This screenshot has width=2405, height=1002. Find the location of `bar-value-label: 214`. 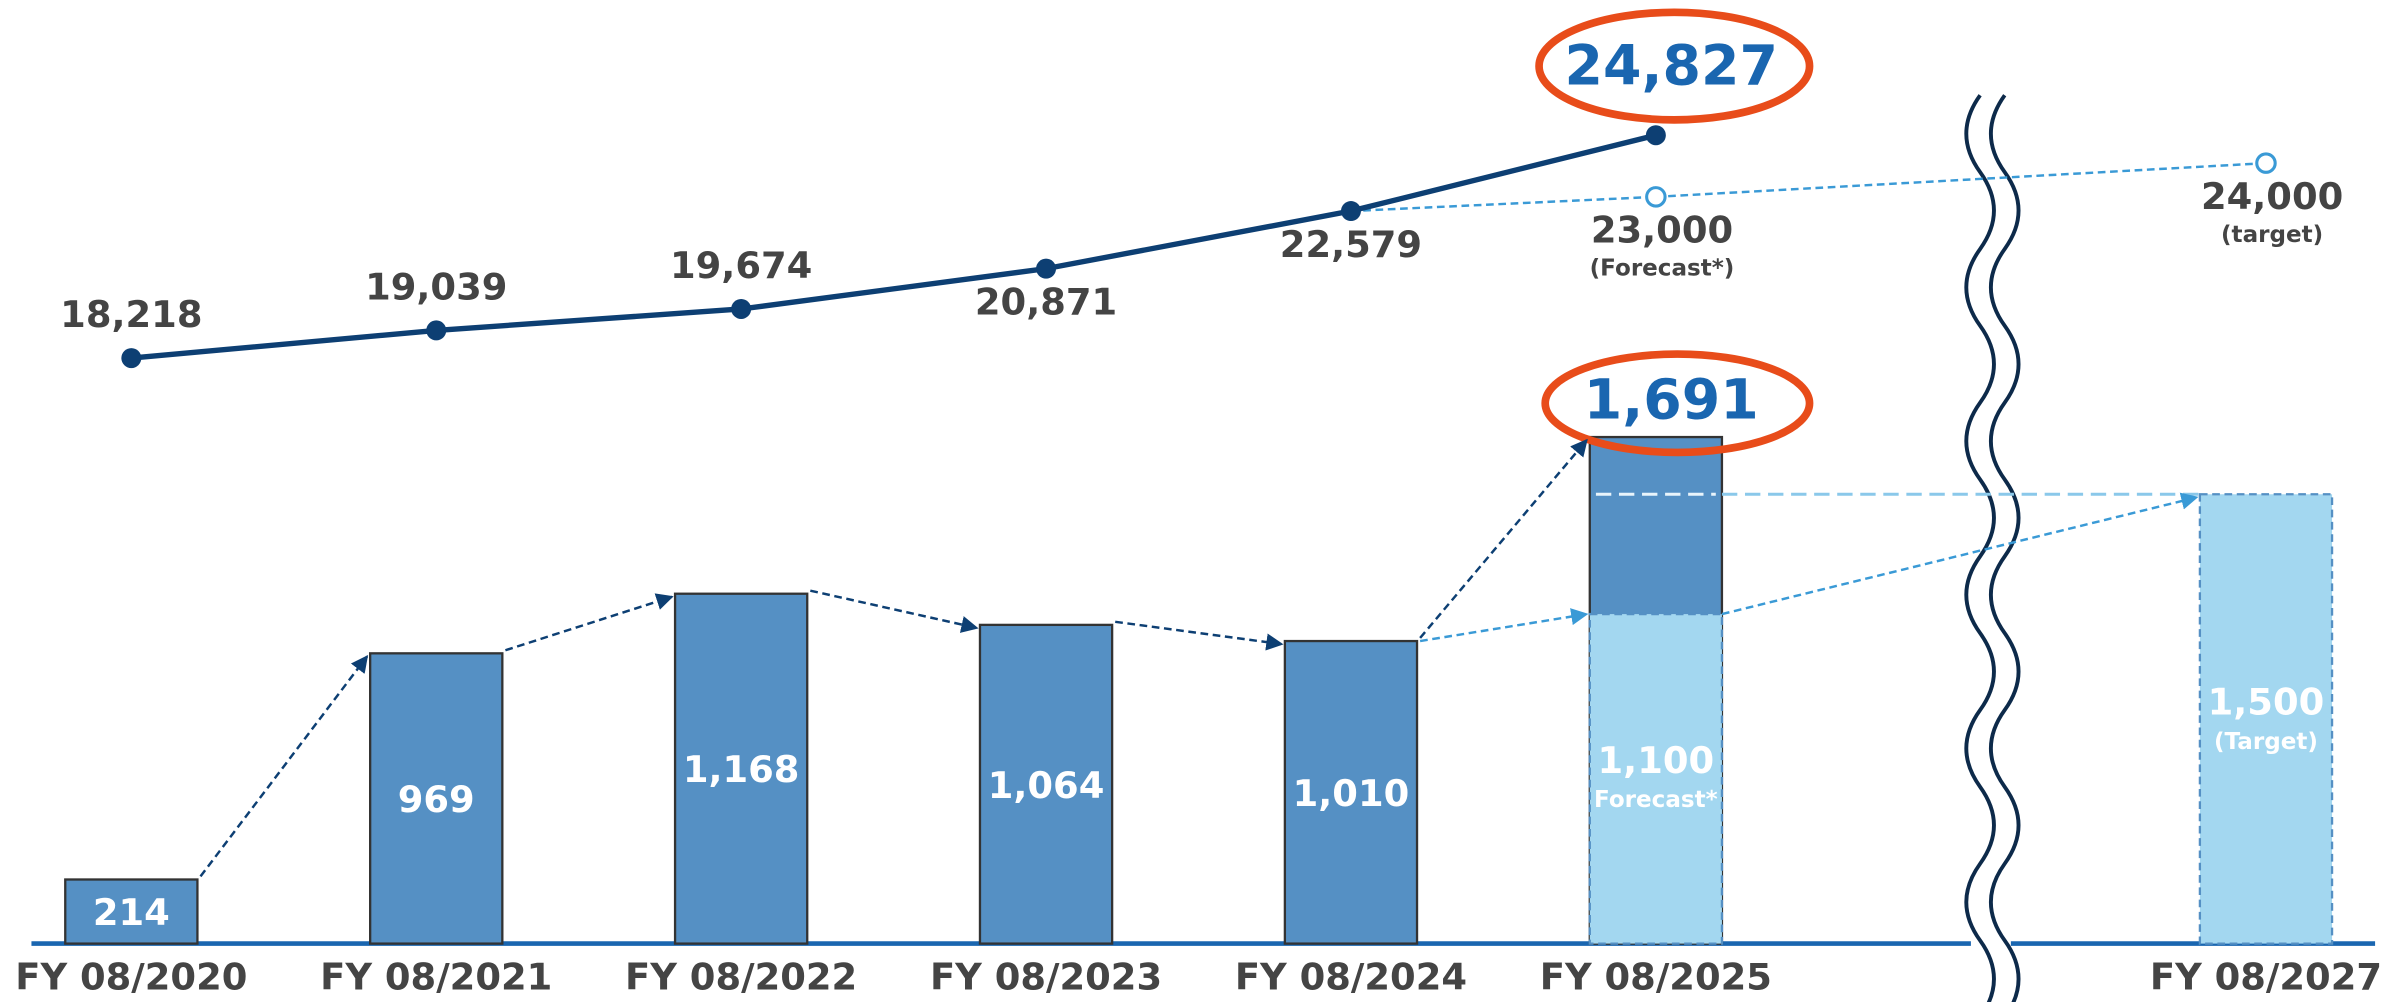

bar-value-label: 214 is located at coordinates (131, 912).